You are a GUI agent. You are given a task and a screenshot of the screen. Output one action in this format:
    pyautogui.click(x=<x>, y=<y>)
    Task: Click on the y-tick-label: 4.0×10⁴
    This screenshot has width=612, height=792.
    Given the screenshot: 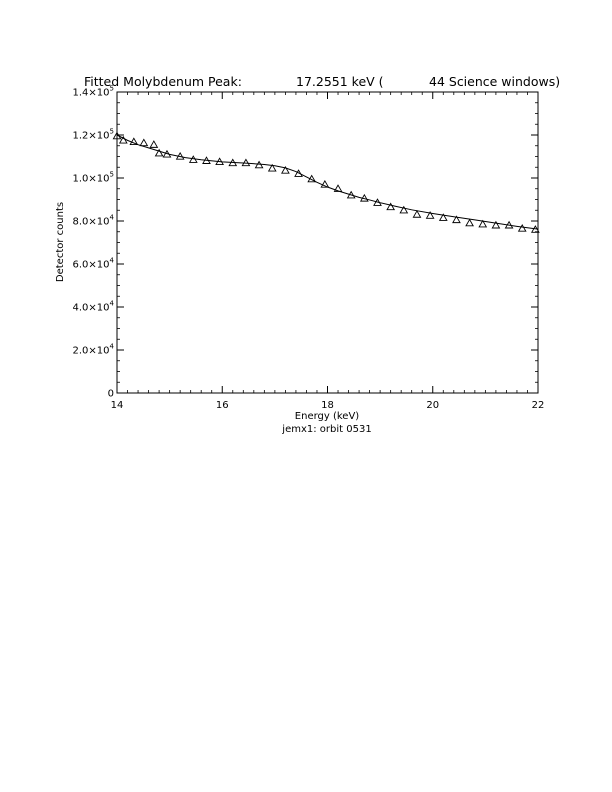 What is the action you would take?
    pyautogui.click(x=94, y=307)
    